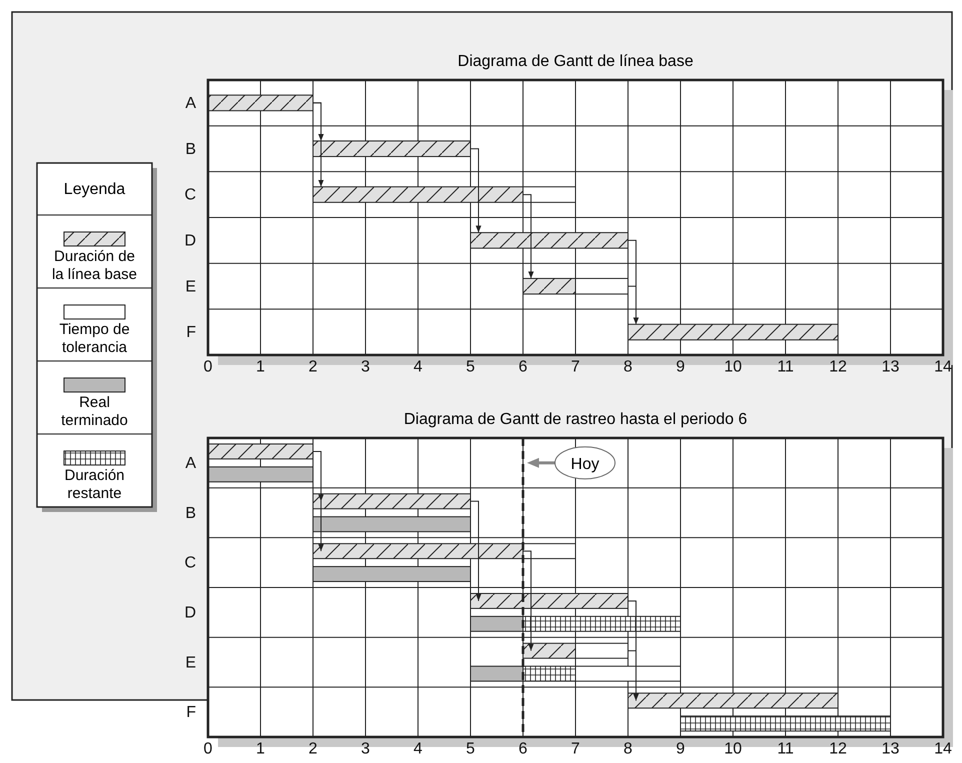 Image resolution: width=962 pixels, height=763 pixels. What do you see at coordinates (94, 411) in the screenshot?
I see `legend-label: Real terminado` at bounding box center [94, 411].